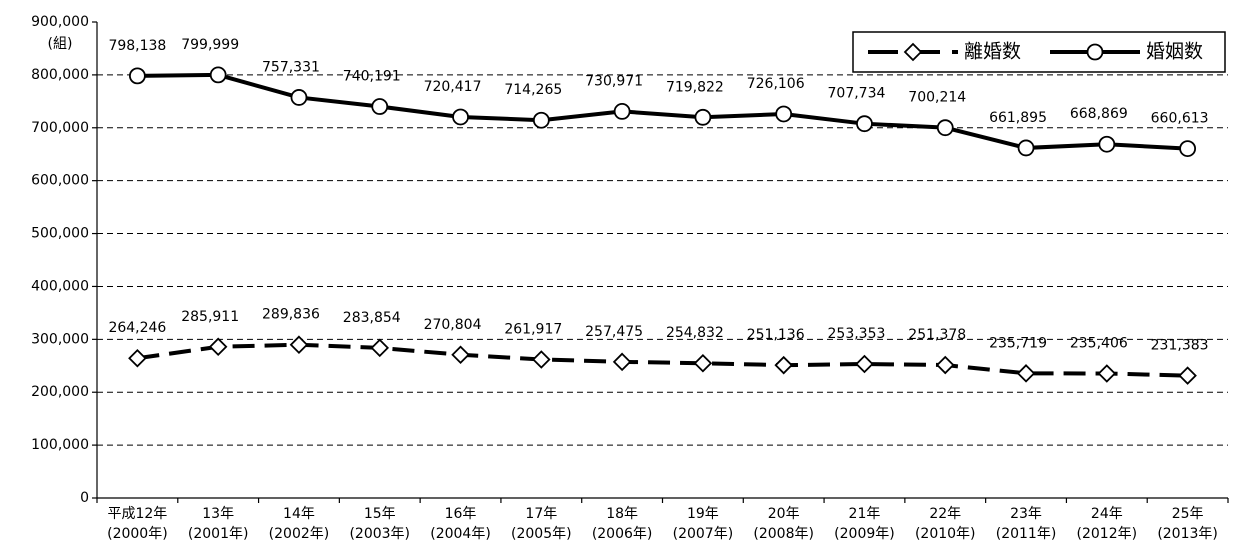 This screenshot has height=548, width=1241. Describe the element at coordinates (614, 332) in the screenshot. I see `data-label: 257,475` at that location.